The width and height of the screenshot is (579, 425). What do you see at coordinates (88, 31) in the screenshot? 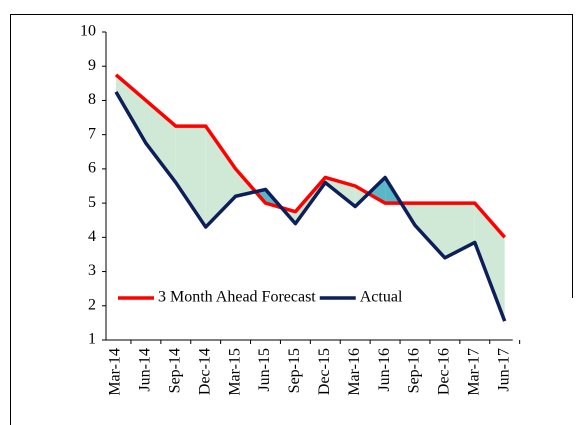
I see `y-tick-label: 10` at bounding box center [88, 31].